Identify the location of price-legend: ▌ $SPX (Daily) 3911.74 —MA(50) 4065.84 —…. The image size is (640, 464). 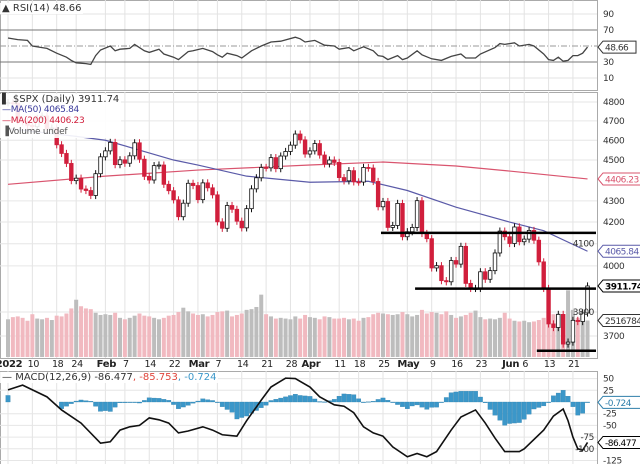
(61, 116).